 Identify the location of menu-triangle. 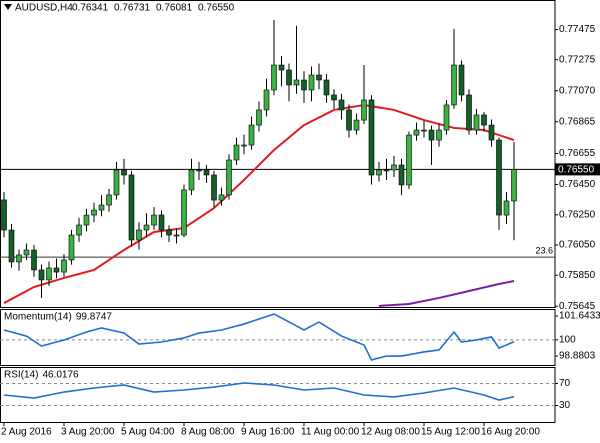
(8, 7).